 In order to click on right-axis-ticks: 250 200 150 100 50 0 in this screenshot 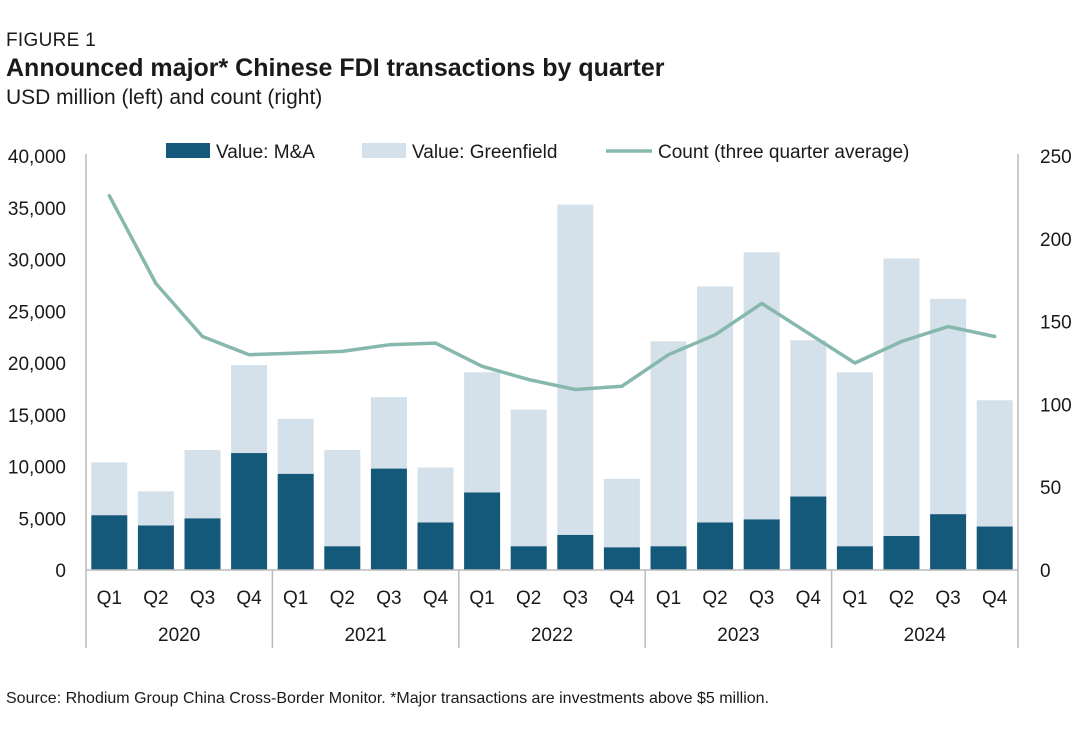, I will do `click(1056, 364)`.